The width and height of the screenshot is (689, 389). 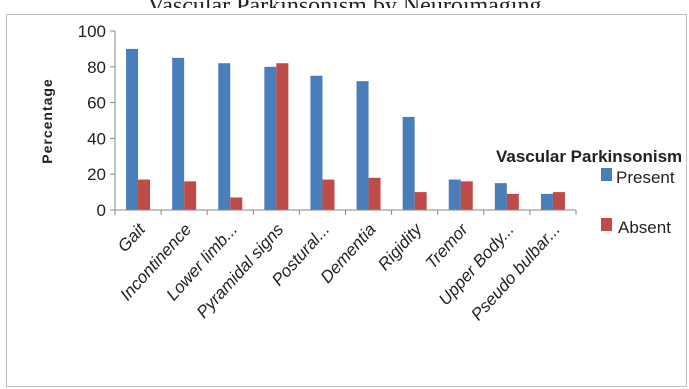 I want to click on legend-swatch-absent, so click(x=606, y=224).